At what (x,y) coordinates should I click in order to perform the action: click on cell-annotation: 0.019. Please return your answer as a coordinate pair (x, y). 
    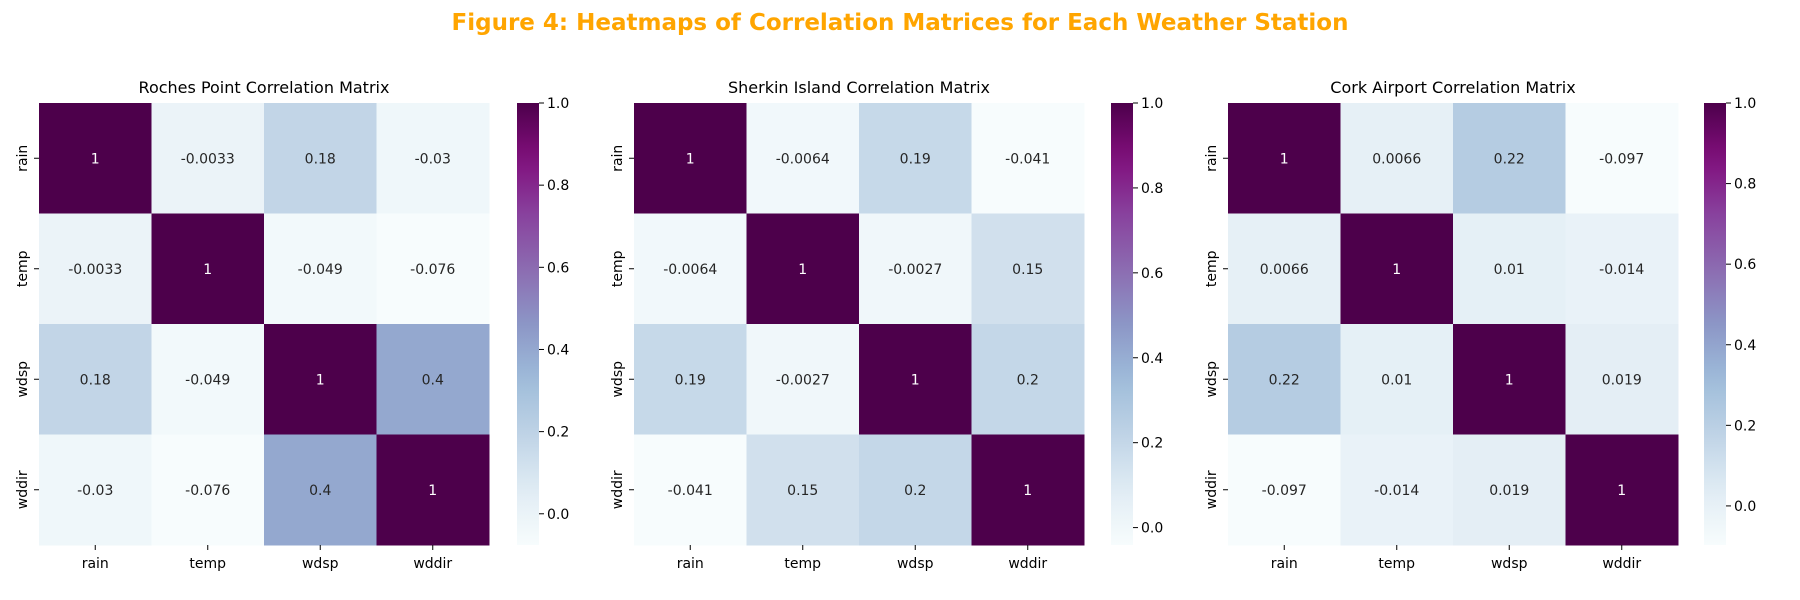
    Looking at the image, I should click on (1622, 380).